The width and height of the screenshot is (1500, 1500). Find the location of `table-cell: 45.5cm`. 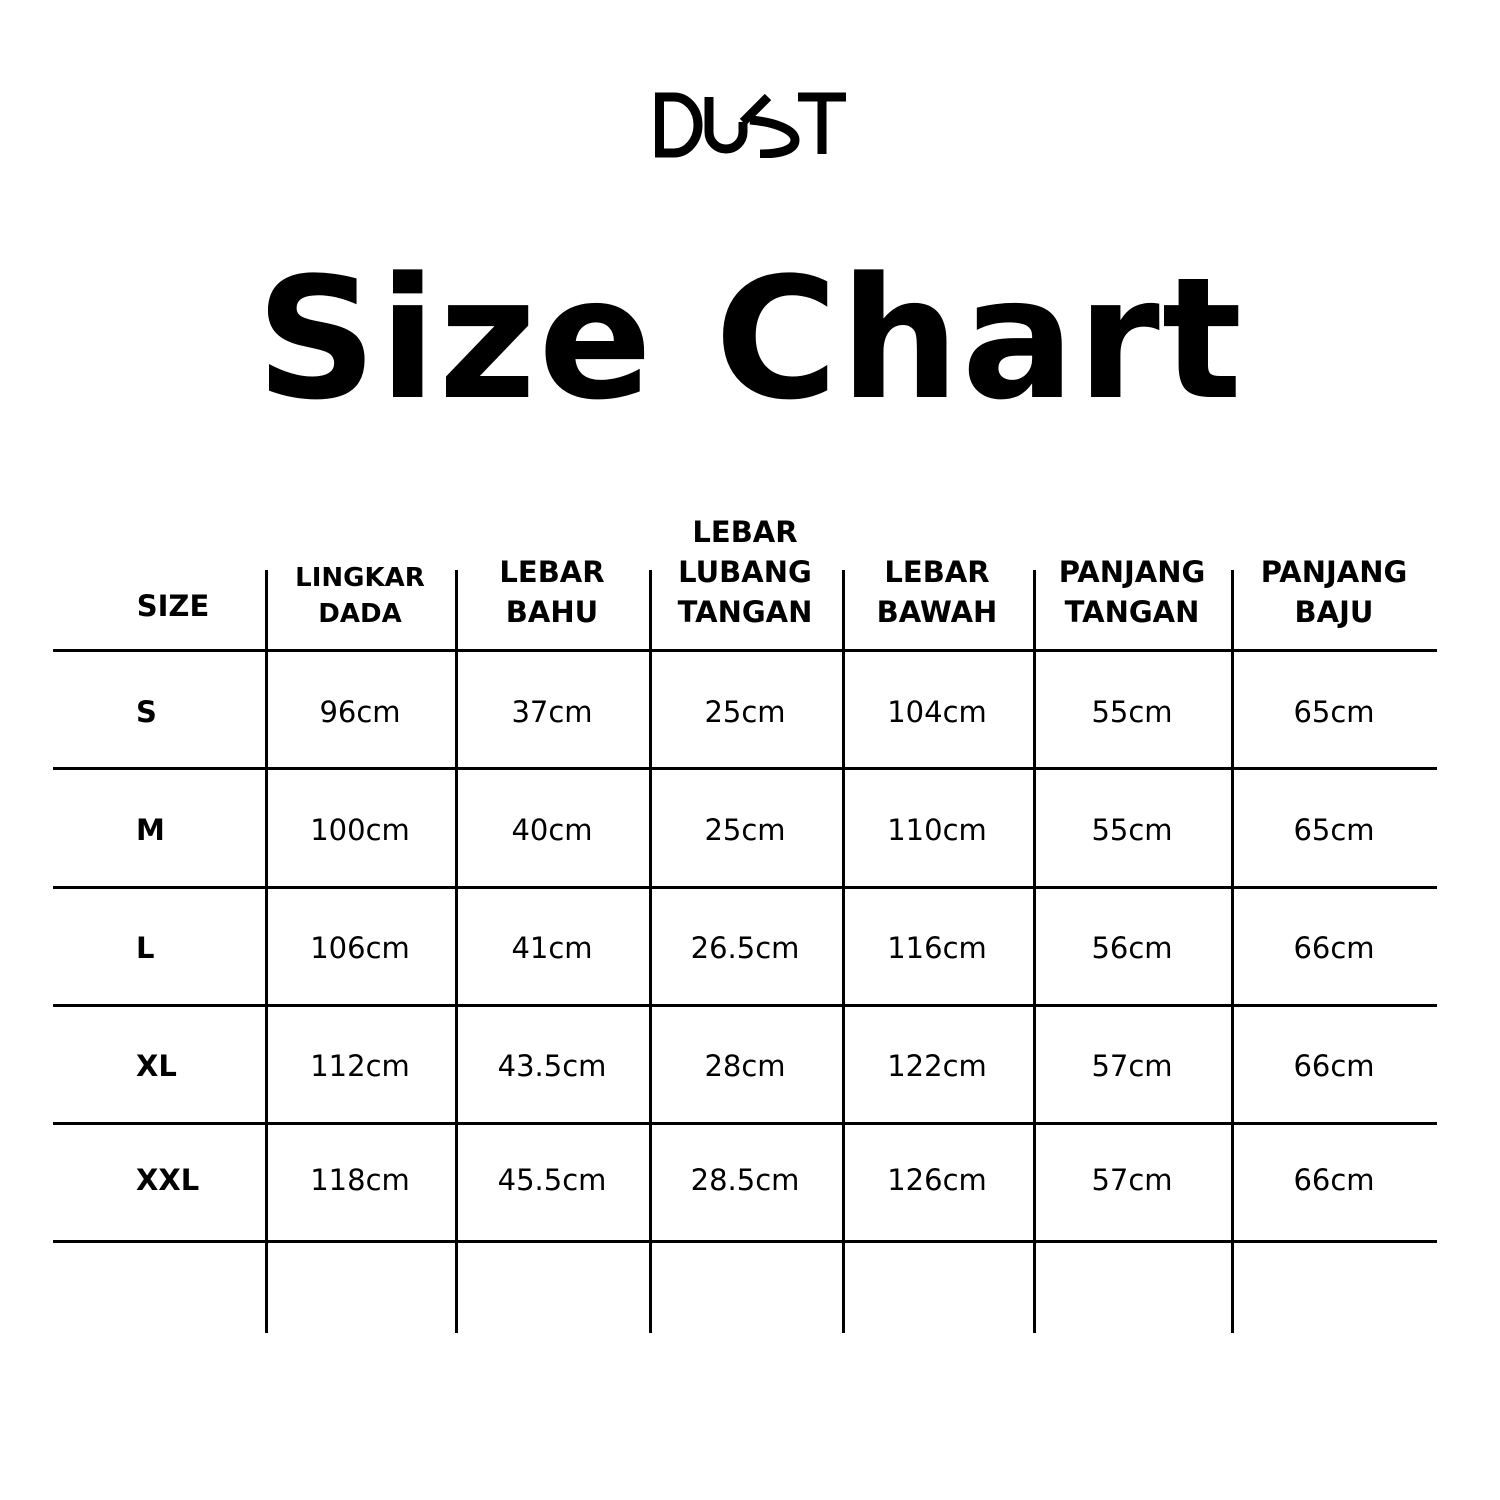

table-cell: 45.5cm is located at coordinates (552, 1180).